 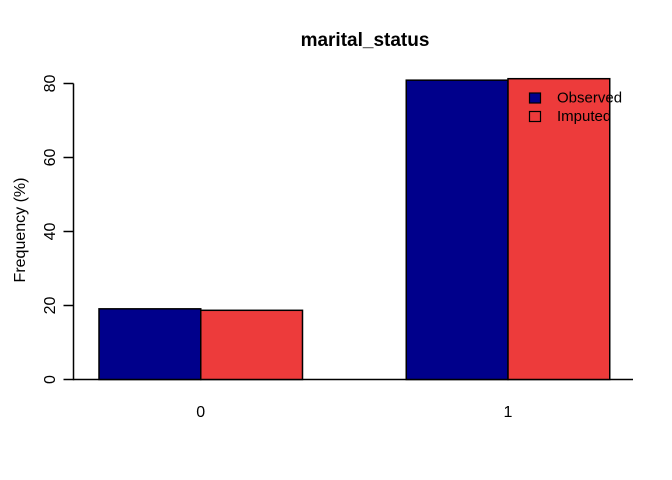 I want to click on y-tick-label-80: 80, so click(x=50, y=84).